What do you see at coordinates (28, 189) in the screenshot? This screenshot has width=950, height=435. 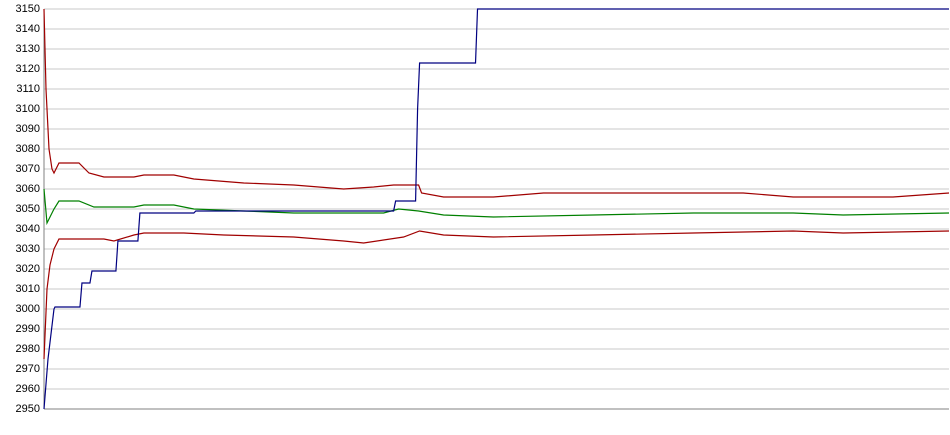 I see `y-tick-label: 3060` at bounding box center [28, 189].